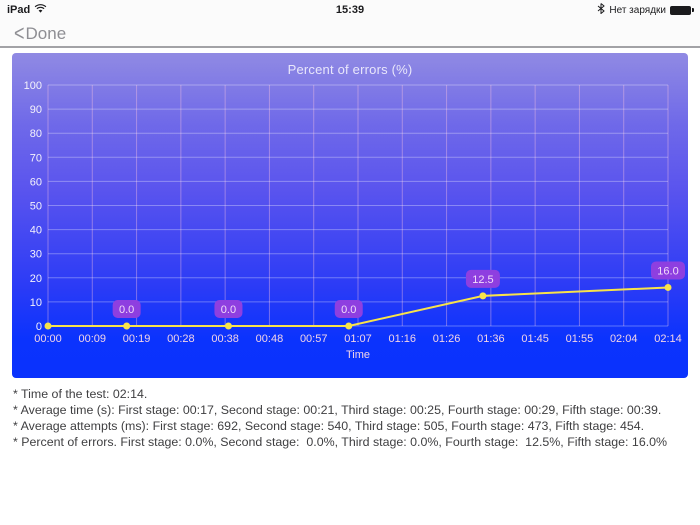 This screenshot has height=525, width=700. What do you see at coordinates (225, 339) in the screenshot?
I see `x-tick-label: 00:38` at bounding box center [225, 339].